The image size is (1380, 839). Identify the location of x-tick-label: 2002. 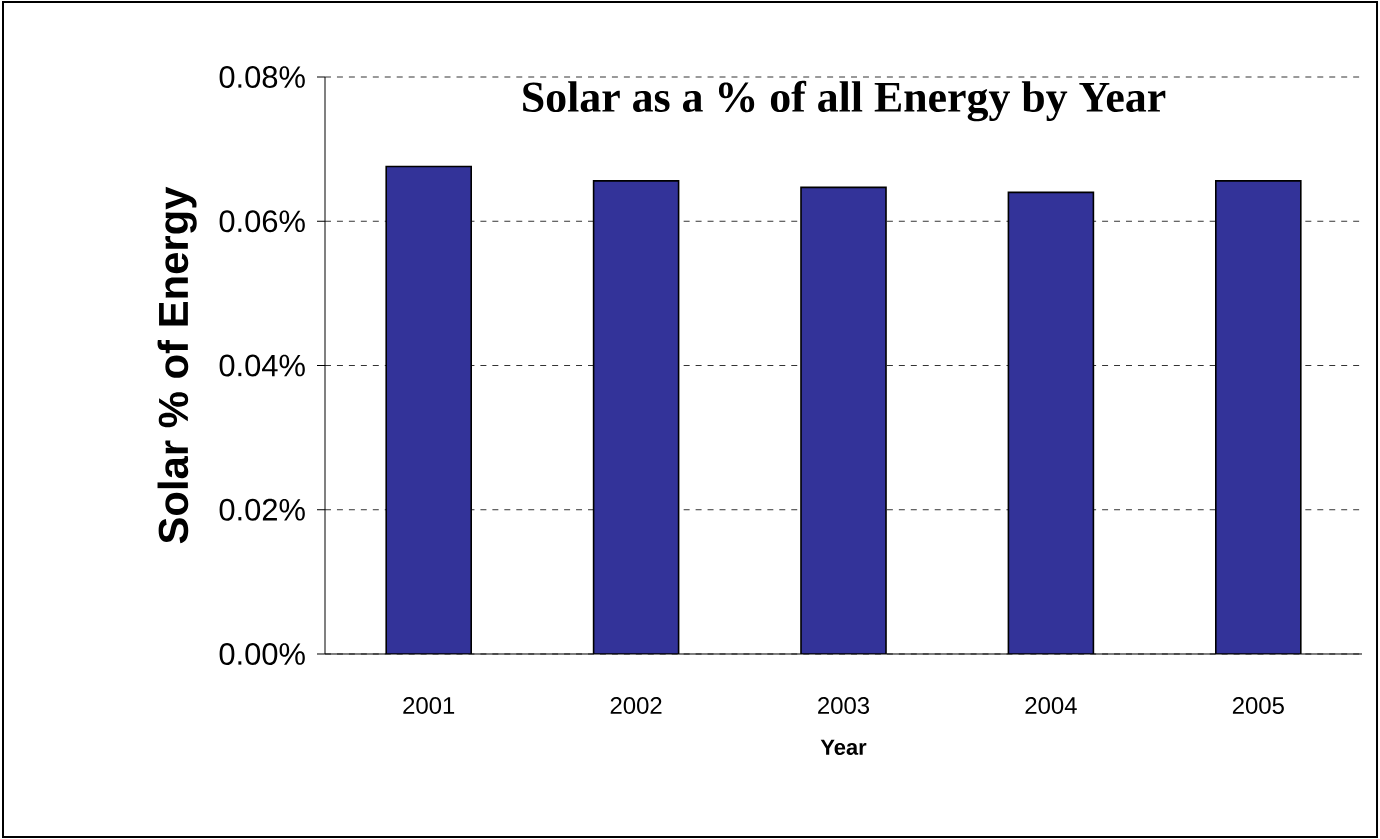
(636, 705).